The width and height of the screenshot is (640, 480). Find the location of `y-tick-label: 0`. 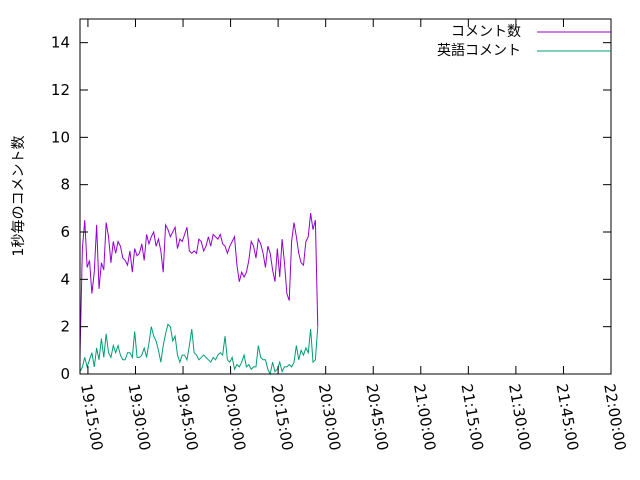

y-tick-label: 0 is located at coordinates (65, 374).